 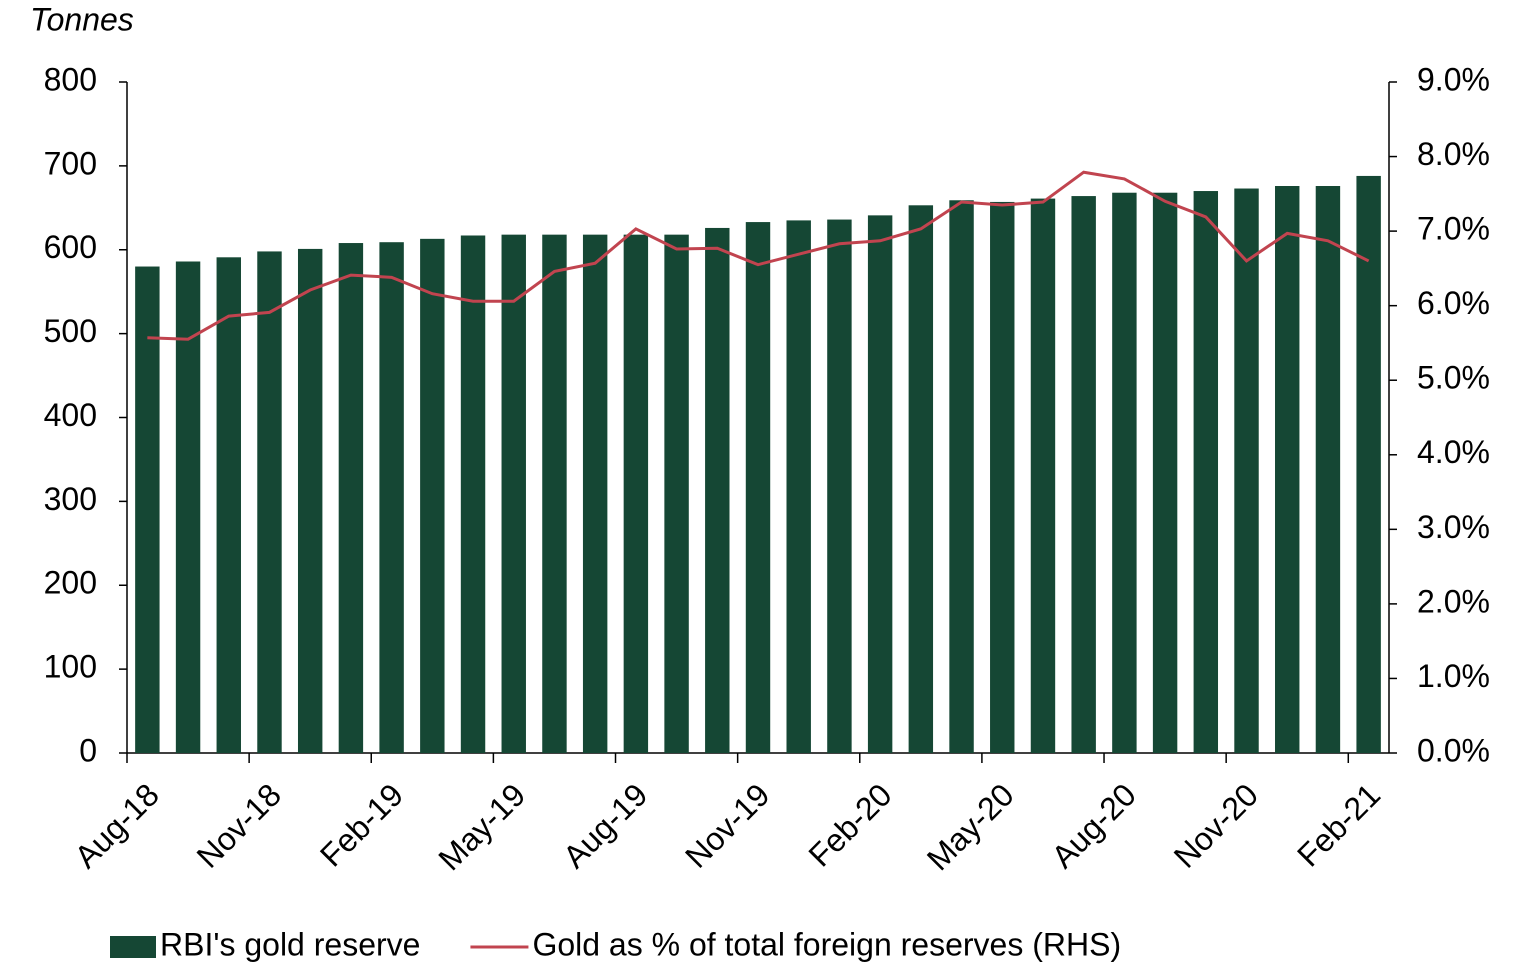 What do you see at coordinates (1338, 824) in the screenshot?
I see `x-tick-label: Feb-21` at bounding box center [1338, 824].